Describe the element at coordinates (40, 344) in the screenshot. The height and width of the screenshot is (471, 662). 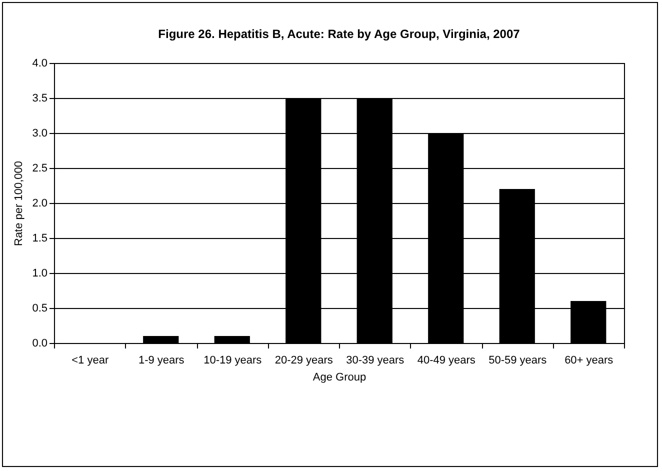
I see `y-tick-label: 0.0` at that location.